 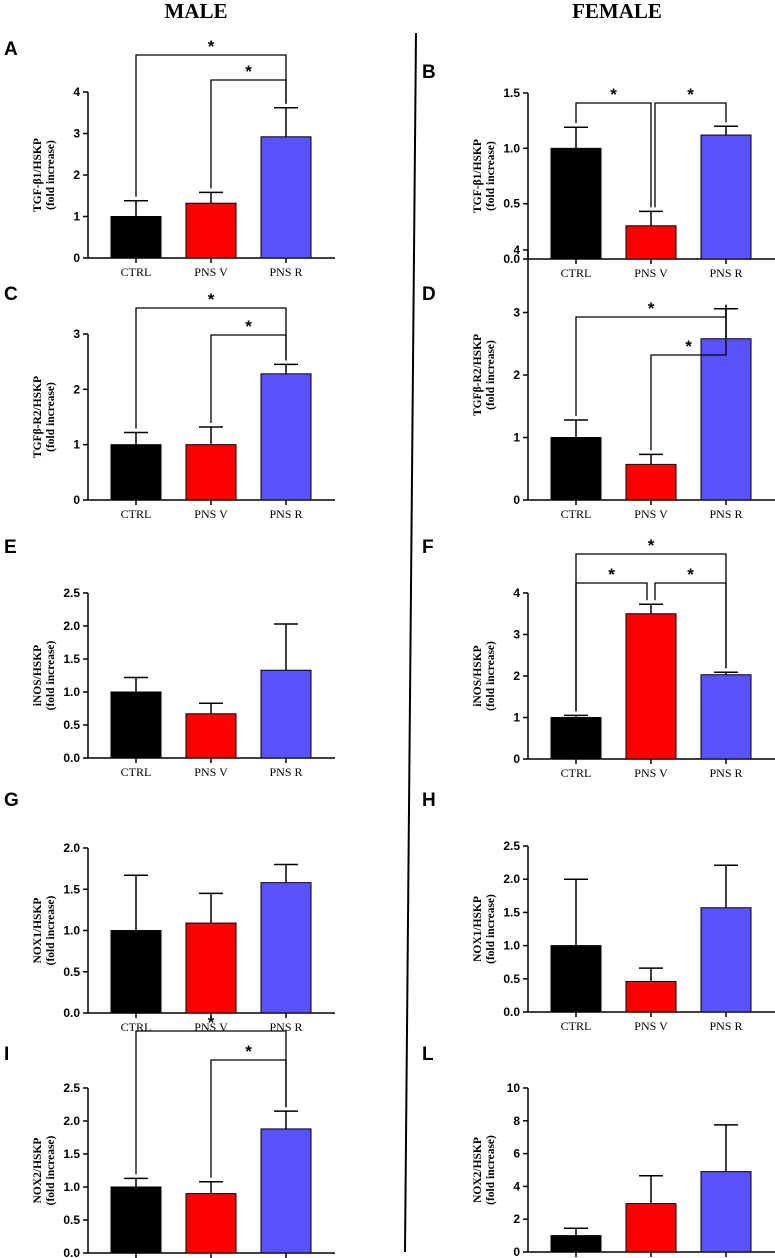 What do you see at coordinates (516, 1121) in the screenshot?
I see `y-tick-label: 8` at bounding box center [516, 1121].